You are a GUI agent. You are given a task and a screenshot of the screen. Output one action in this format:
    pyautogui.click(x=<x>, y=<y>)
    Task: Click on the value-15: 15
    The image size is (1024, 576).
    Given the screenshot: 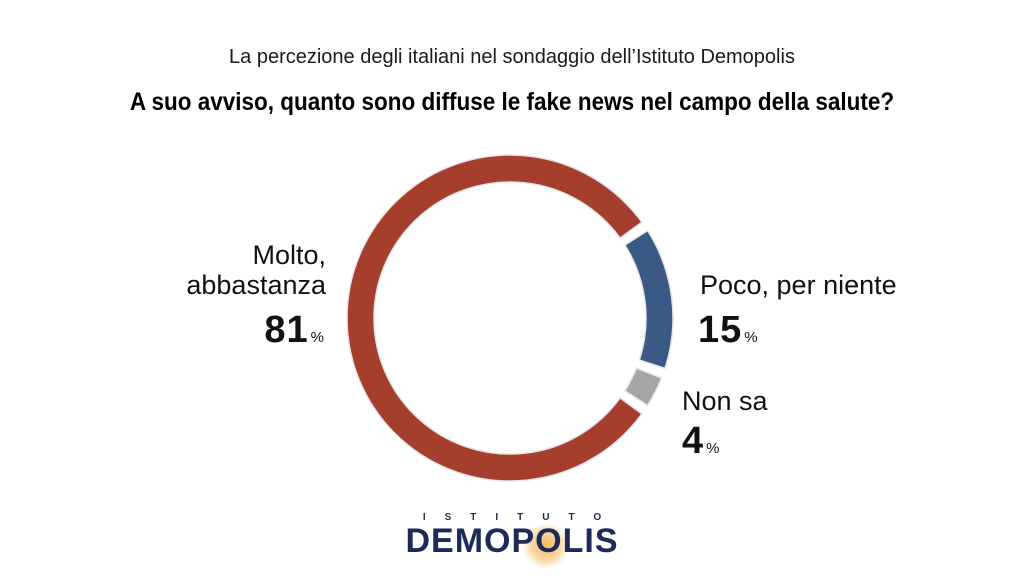 What is the action you would take?
    pyautogui.click(x=720, y=330)
    